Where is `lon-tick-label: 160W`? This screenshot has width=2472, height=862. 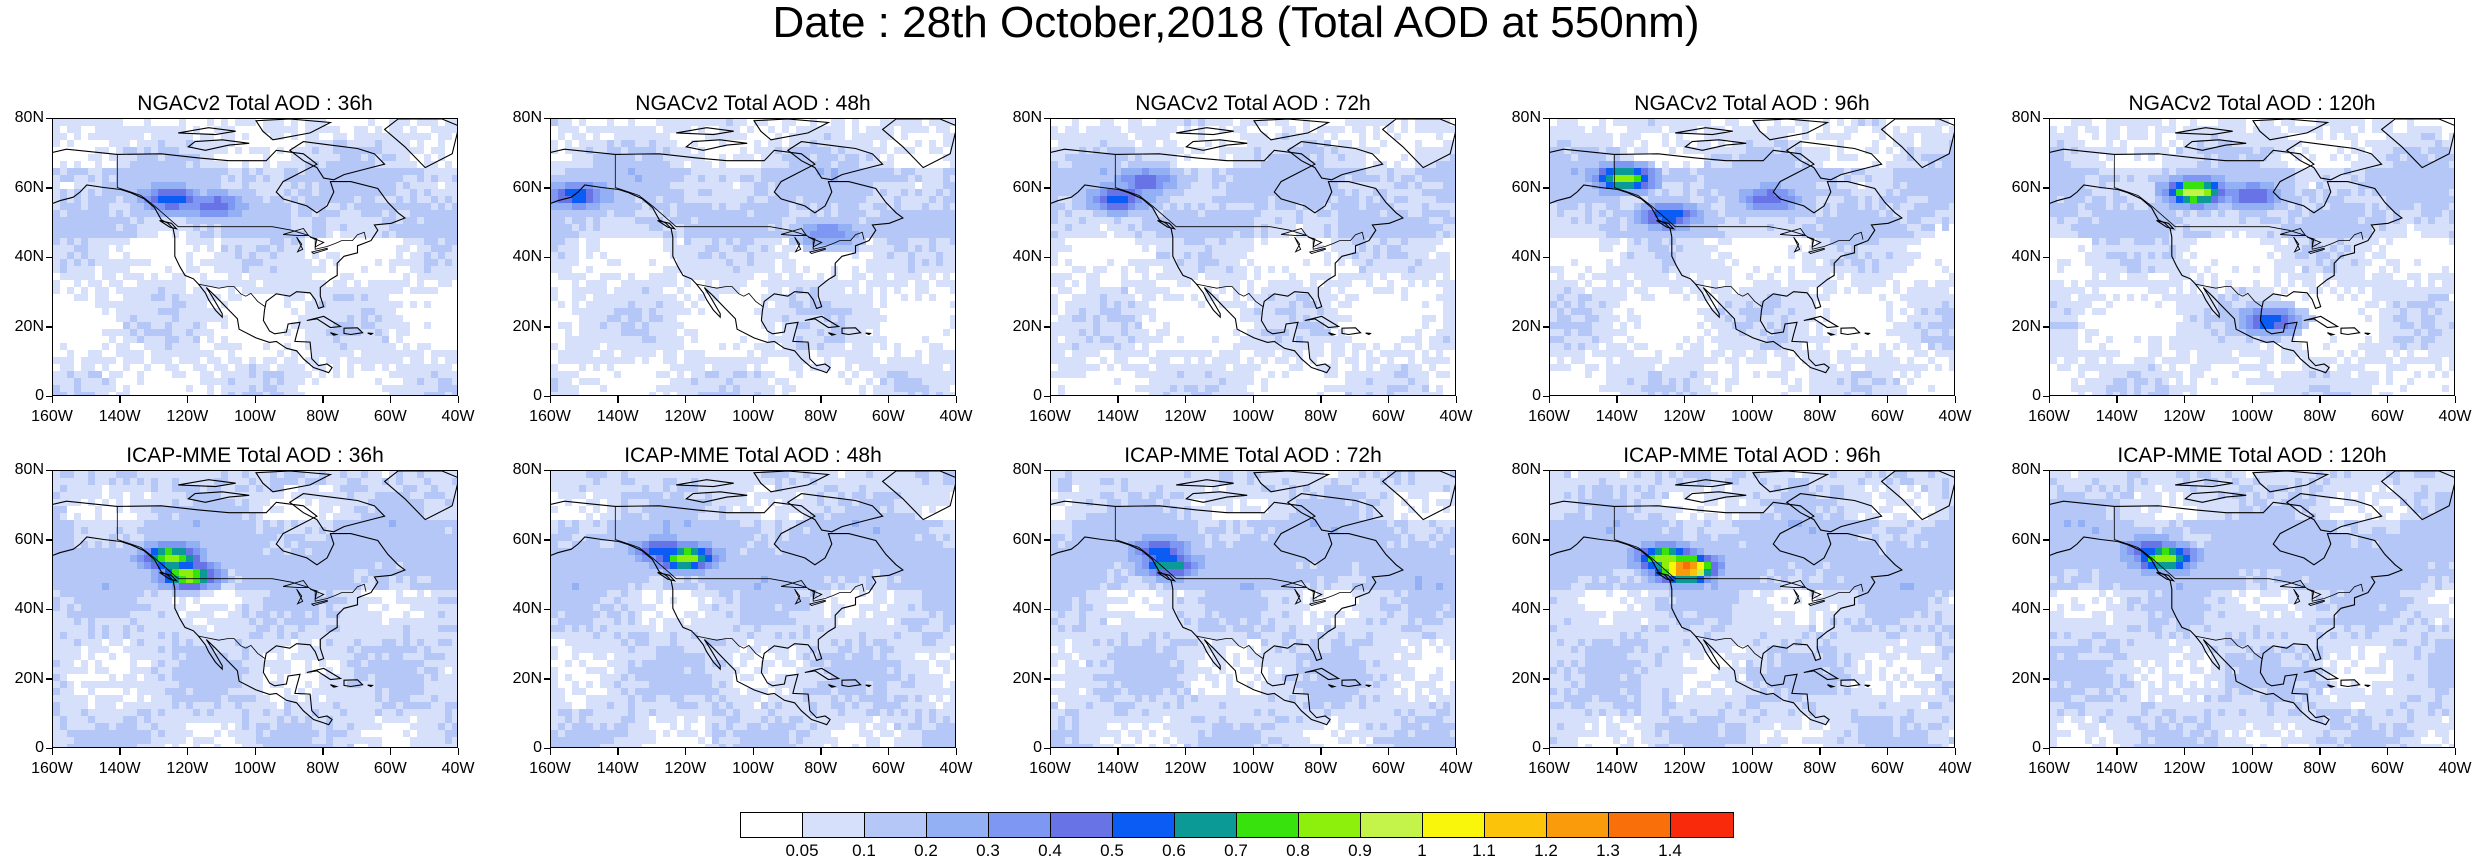 lon-tick-label: 160W is located at coordinates (52, 417).